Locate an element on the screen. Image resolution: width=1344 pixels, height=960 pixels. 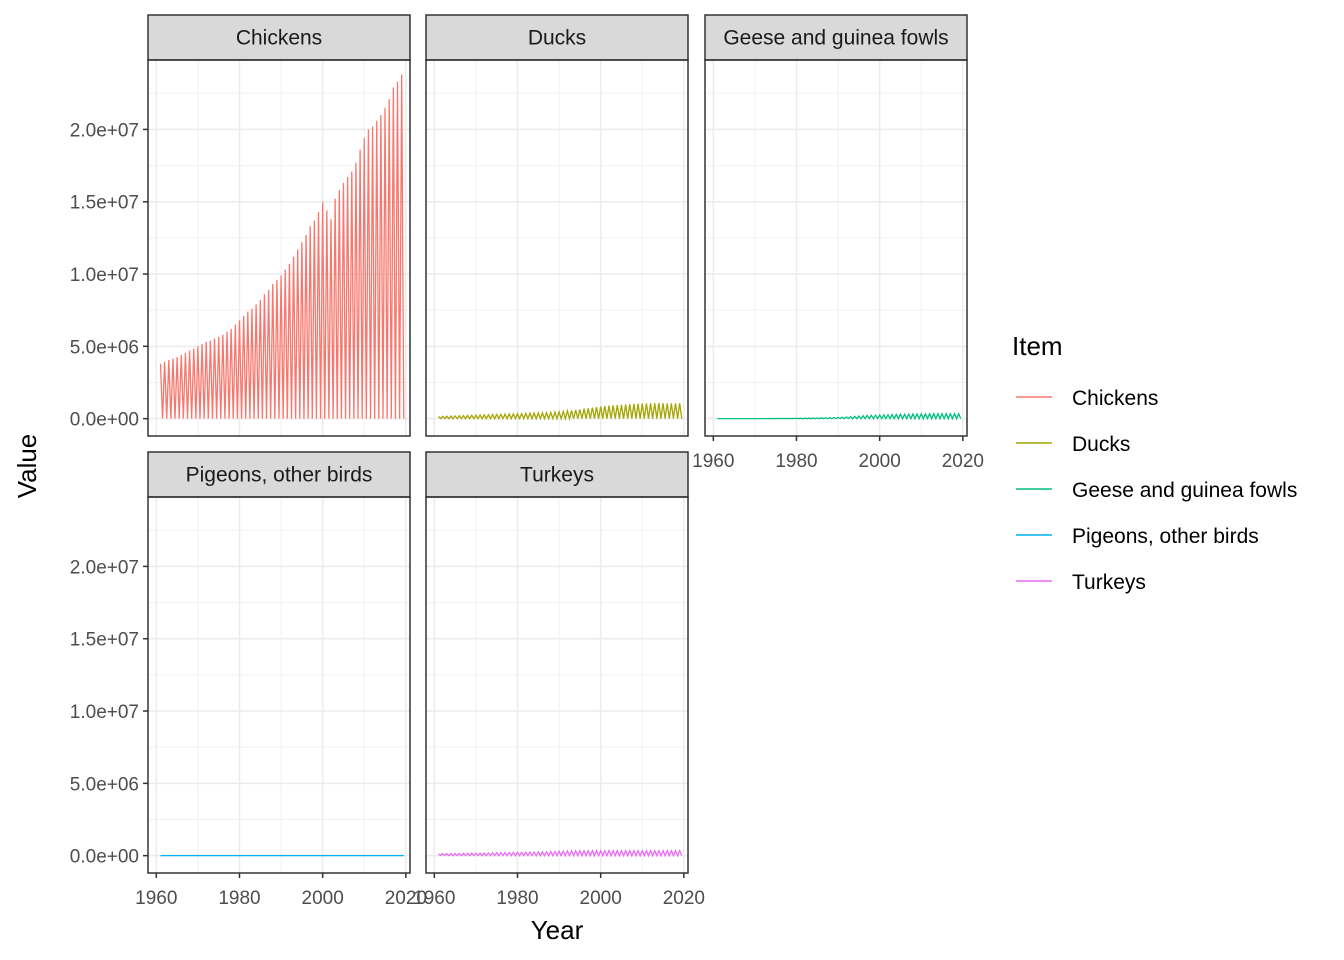
facet-strip-label: Chickens is located at coordinates (279, 38).